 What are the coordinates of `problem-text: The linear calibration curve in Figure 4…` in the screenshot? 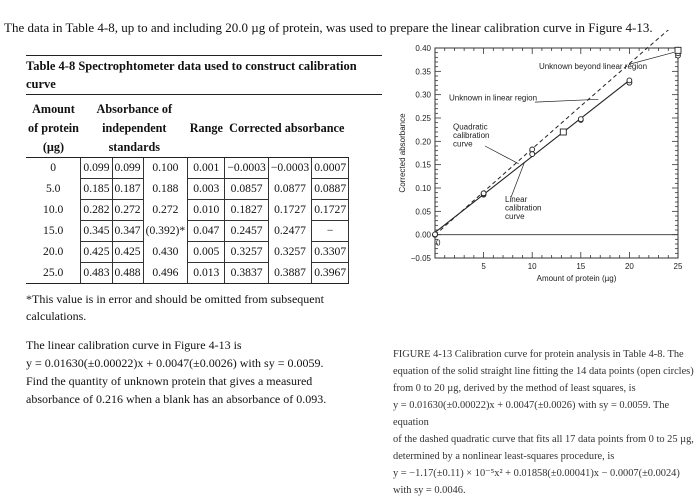 It's located at (216, 372).